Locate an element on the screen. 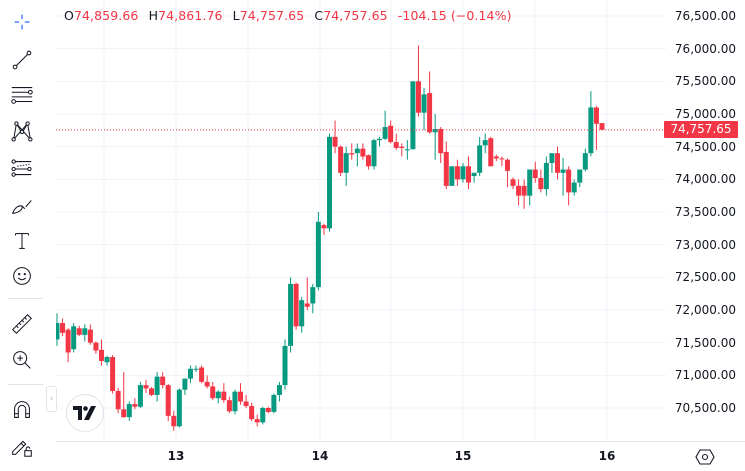 The image size is (745, 471). time-tick-label: 14 is located at coordinates (320, 456).